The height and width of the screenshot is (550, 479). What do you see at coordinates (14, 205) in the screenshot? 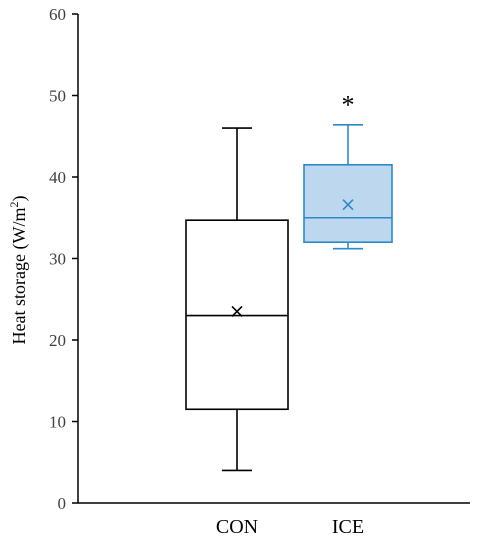
I see `y-axis-title-superscript: 2` at bounding box center [14, 205].